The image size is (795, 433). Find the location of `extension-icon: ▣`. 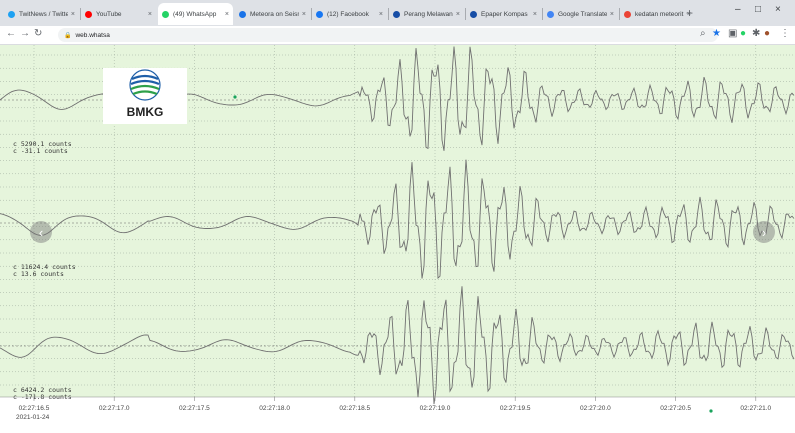

extension-icon: ▣ is located at coordinates (733, 33).